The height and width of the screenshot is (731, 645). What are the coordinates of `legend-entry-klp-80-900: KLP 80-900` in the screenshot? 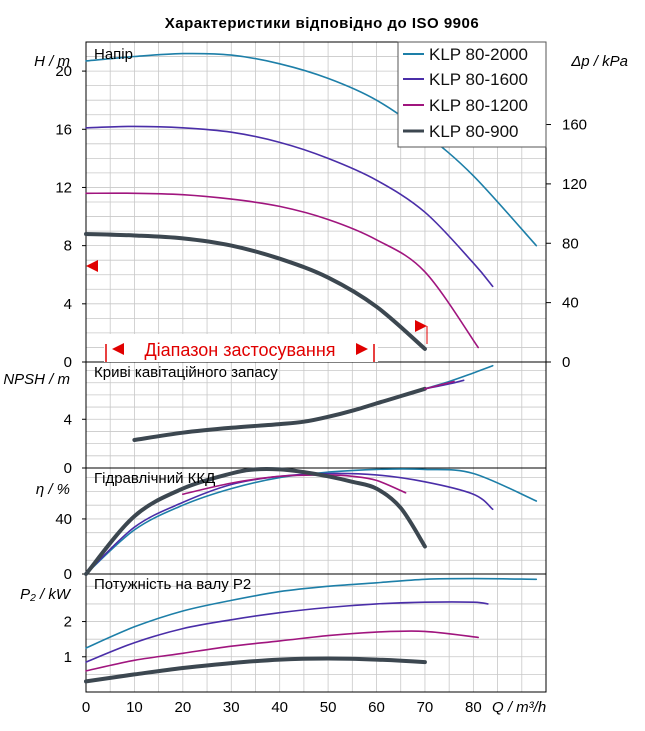 It's located at (473, 131).